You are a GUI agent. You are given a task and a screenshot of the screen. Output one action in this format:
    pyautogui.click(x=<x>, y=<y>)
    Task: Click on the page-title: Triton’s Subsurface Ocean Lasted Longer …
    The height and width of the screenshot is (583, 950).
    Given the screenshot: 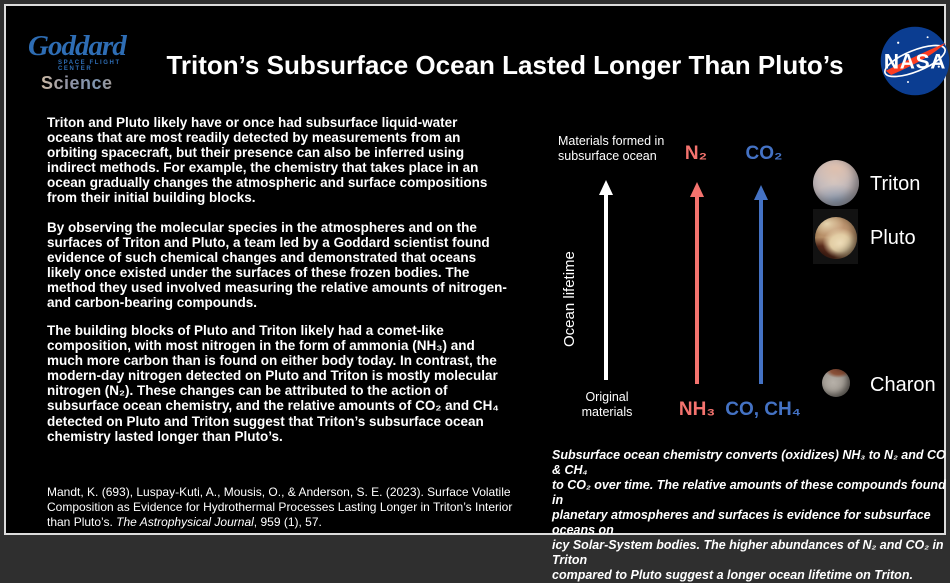 What is the action you would take?
    pyautogui.click(x=505, y=65)
    